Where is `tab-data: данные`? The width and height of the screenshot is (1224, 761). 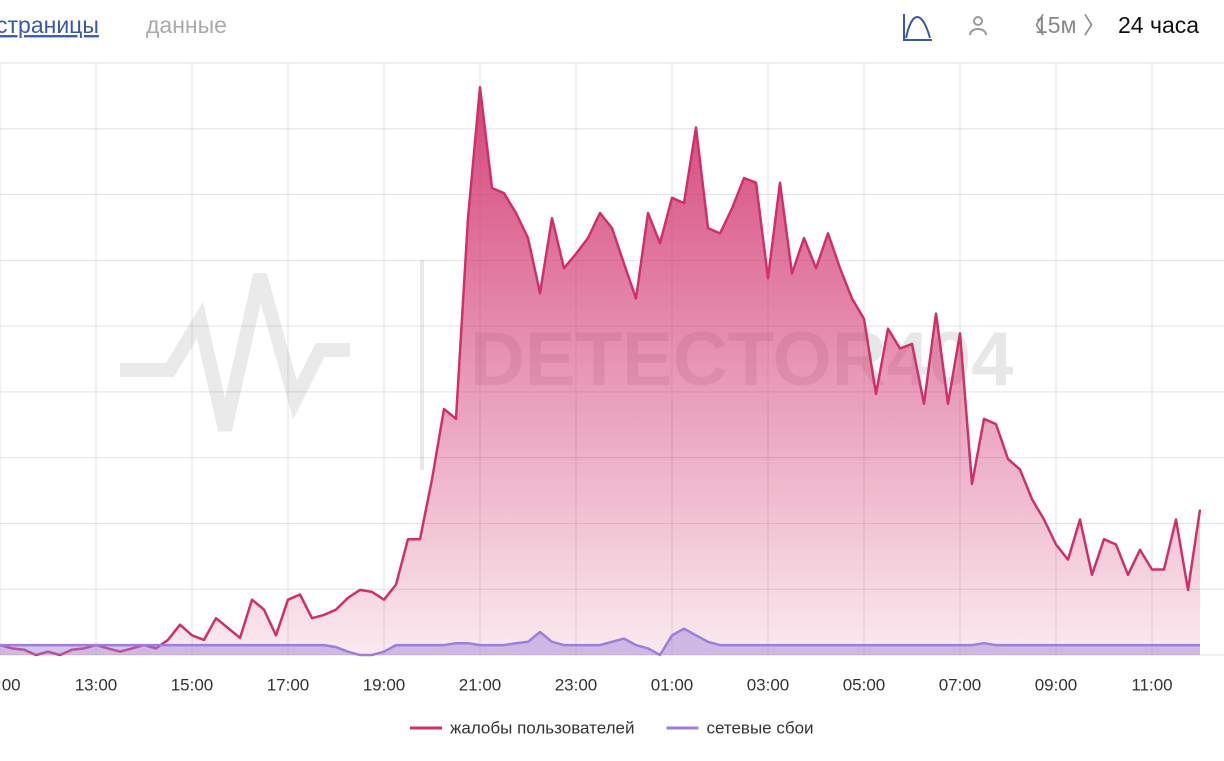
tab-data: данные is located at coordinates (186, 25).